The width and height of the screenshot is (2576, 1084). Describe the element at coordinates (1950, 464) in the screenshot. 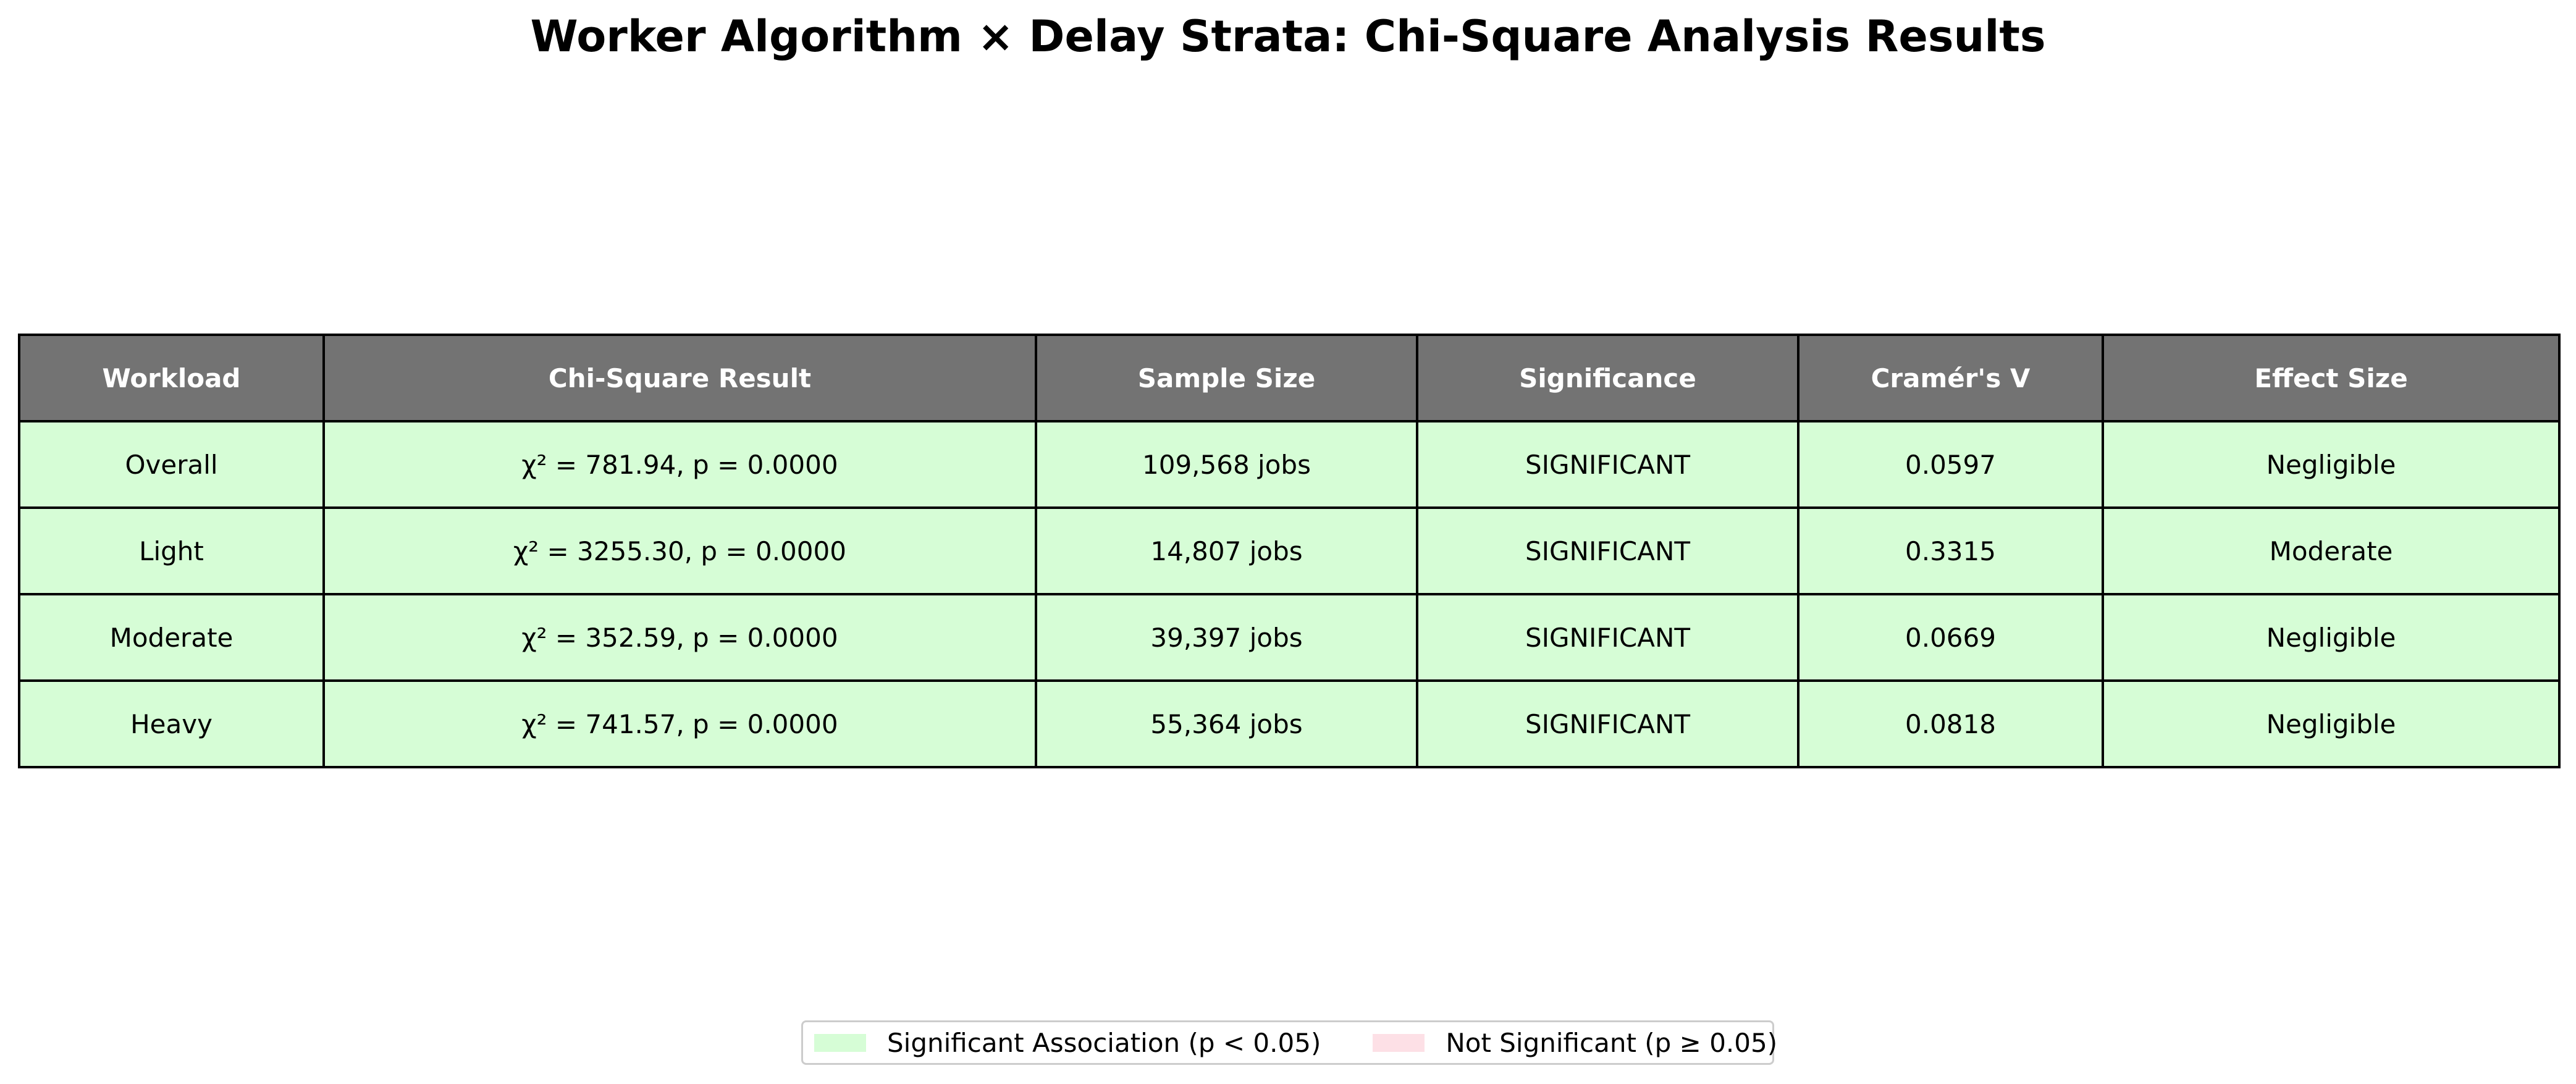

I see `cell-cramers-v: 0.0597` at that location.